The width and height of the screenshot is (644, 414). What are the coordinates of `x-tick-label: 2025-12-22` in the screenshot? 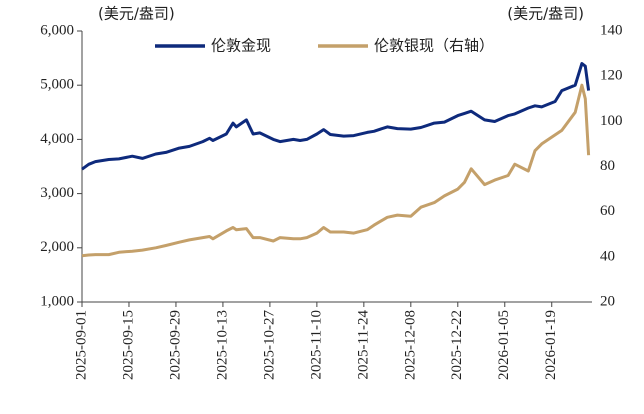 It's located at (457, 345).